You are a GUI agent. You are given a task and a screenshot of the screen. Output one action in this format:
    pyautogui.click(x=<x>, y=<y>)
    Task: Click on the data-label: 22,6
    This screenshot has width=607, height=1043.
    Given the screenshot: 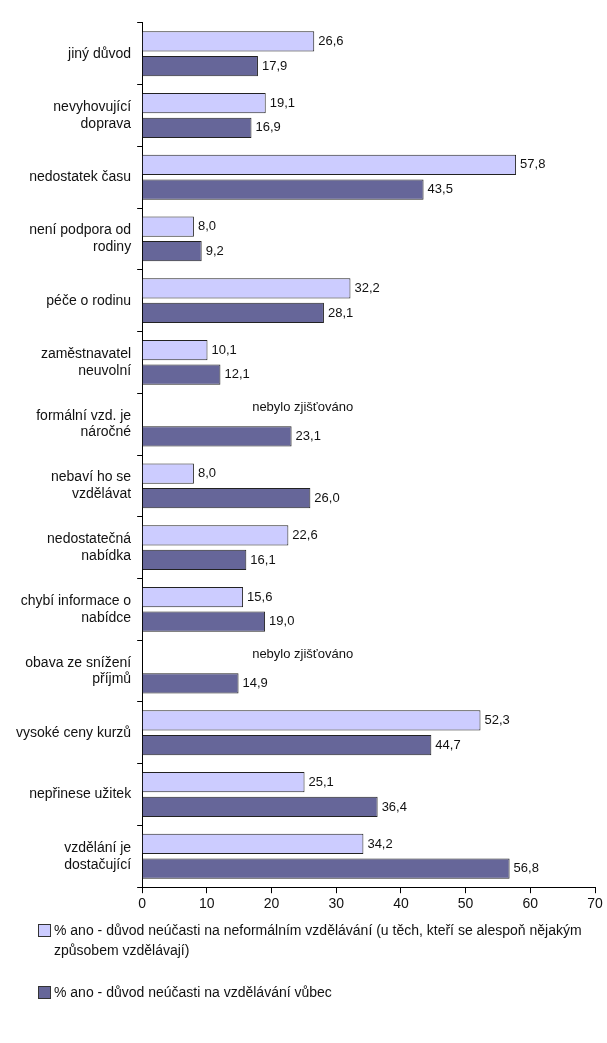 What is the action you would take?
    pyautogui.click(x=305, y=534)
    